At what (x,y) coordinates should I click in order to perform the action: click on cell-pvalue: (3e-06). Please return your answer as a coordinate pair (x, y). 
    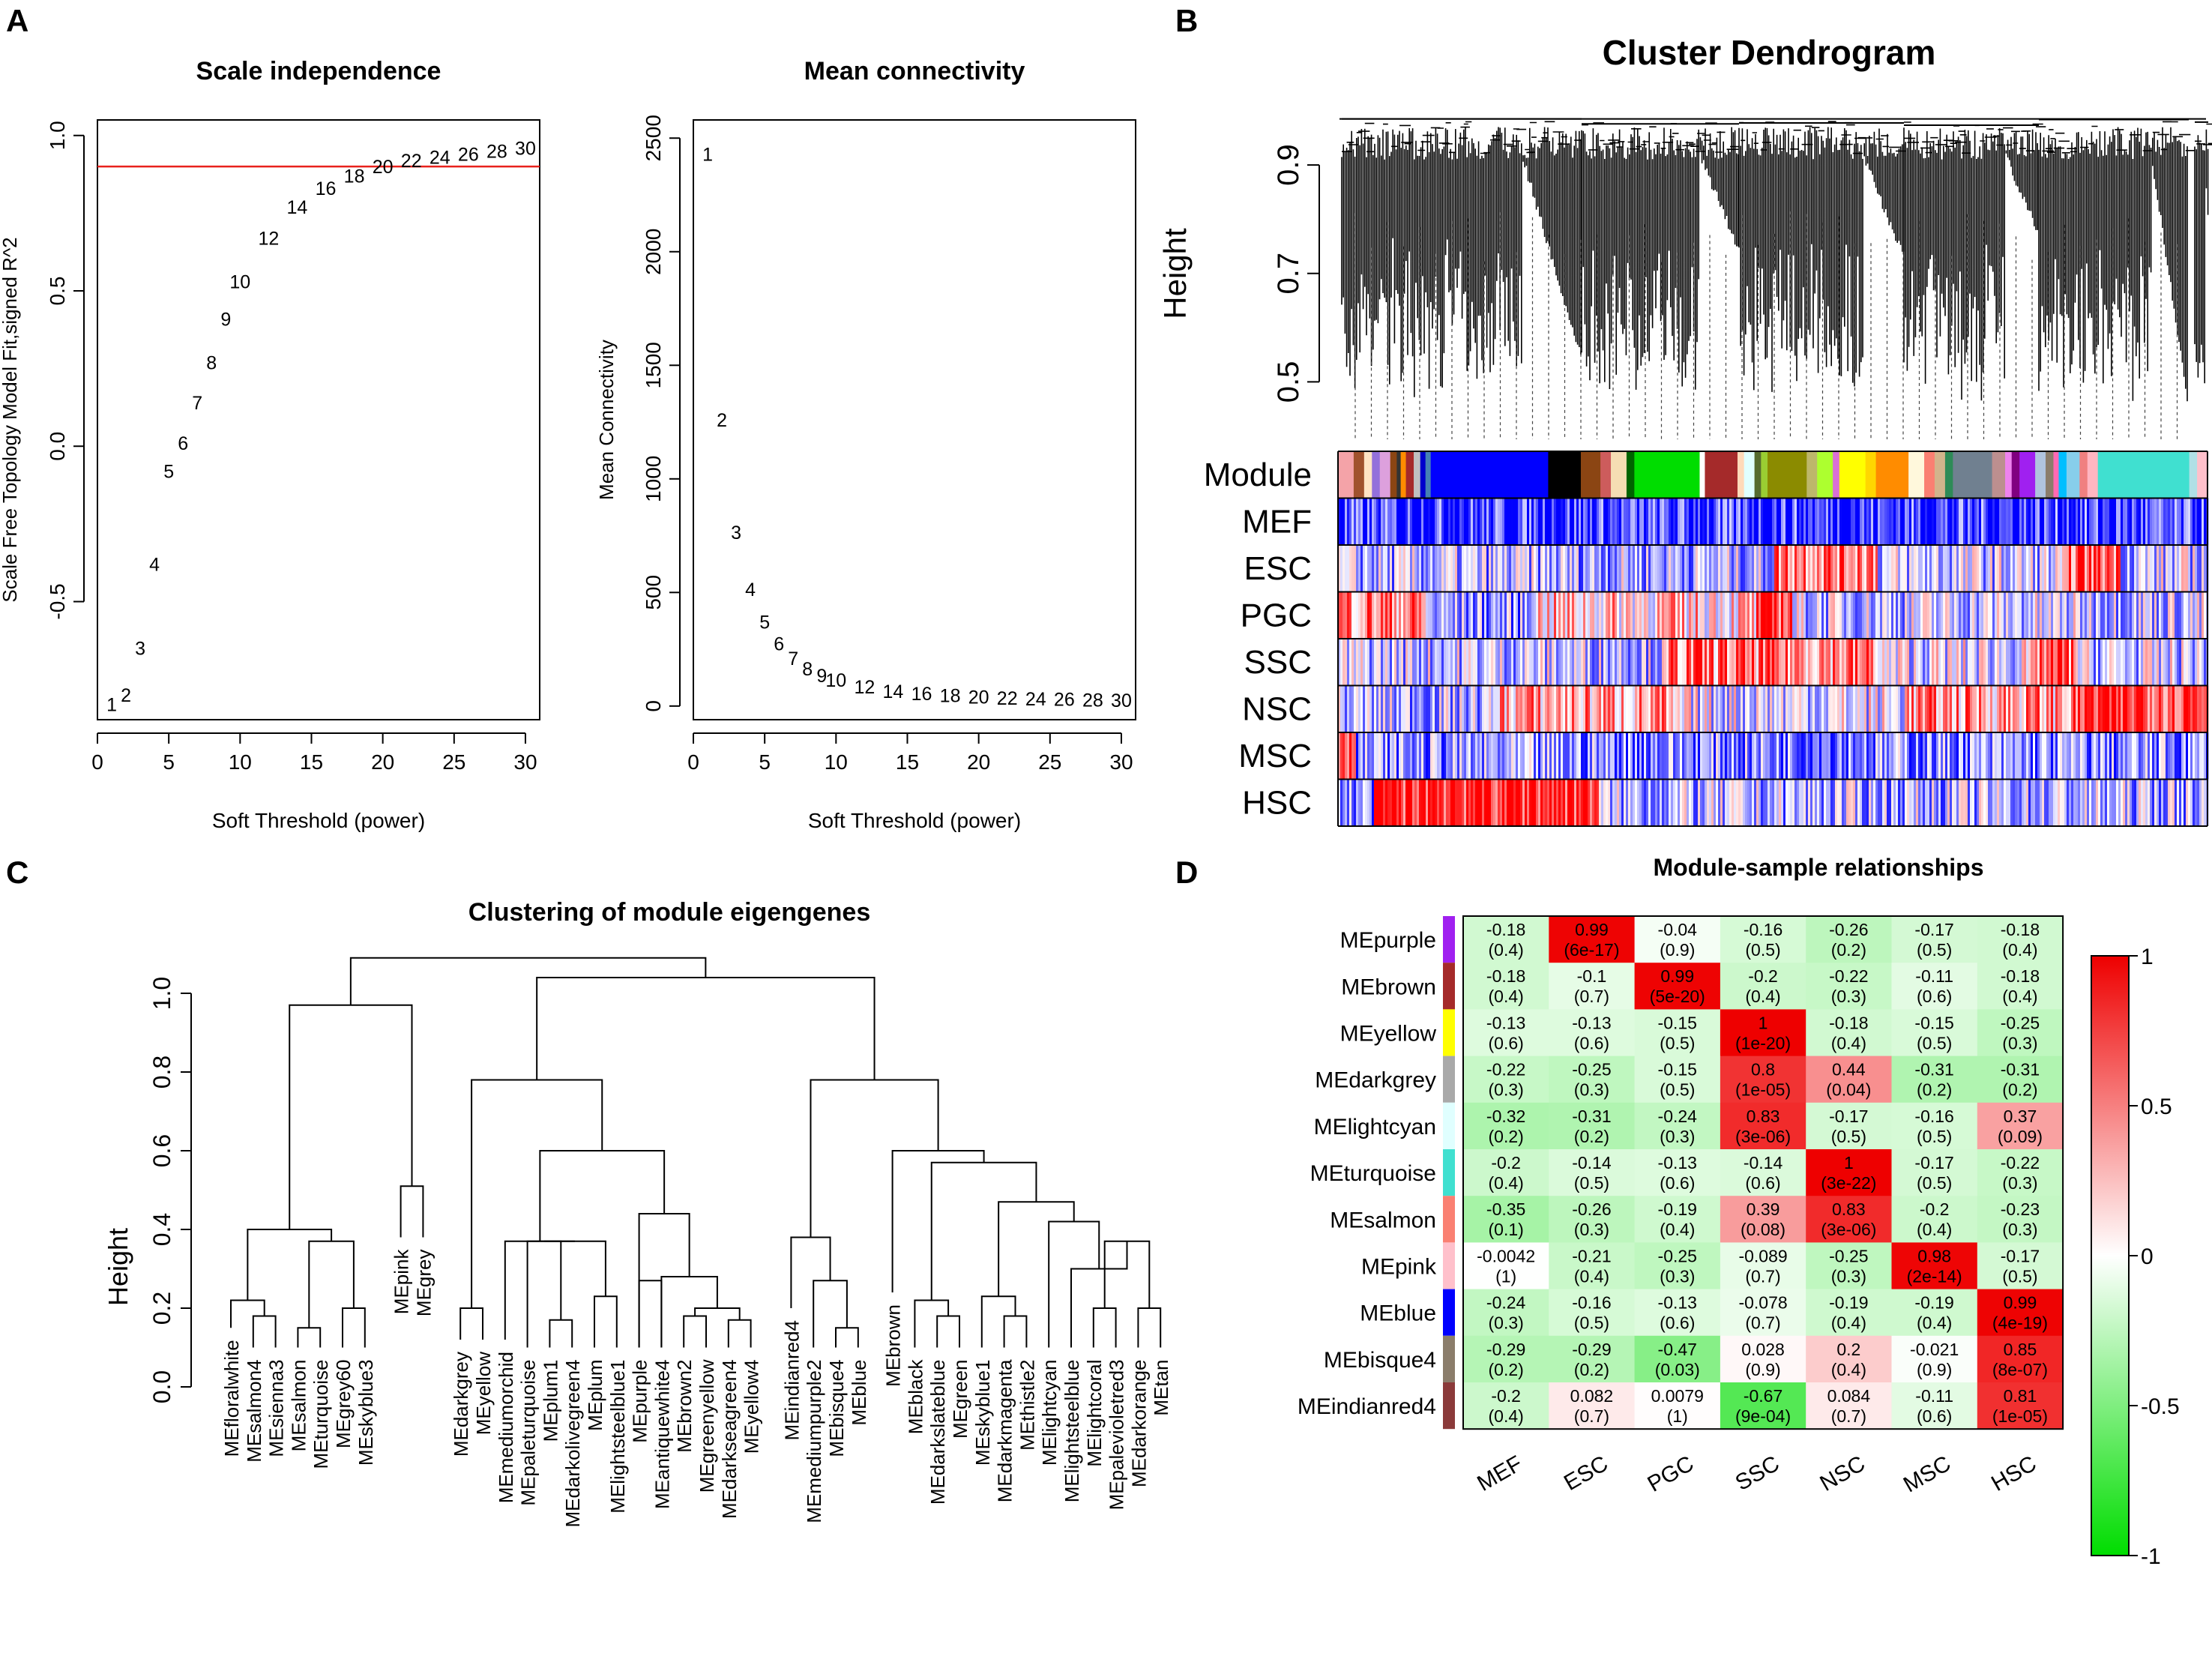
    Looking at the image, I should click on (1848, 1229).